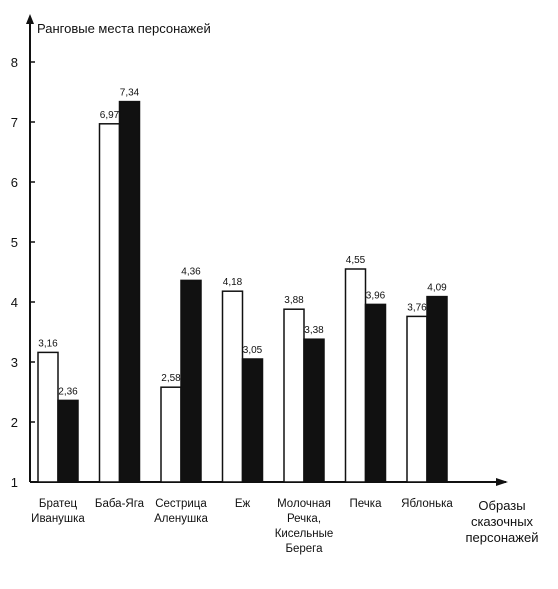 The width and height of the screenshot is (558, 589). What do you see at coordinates (304, 549) in the screenshot?
I see `category-label: Берега` at bounding box center [304, 549].